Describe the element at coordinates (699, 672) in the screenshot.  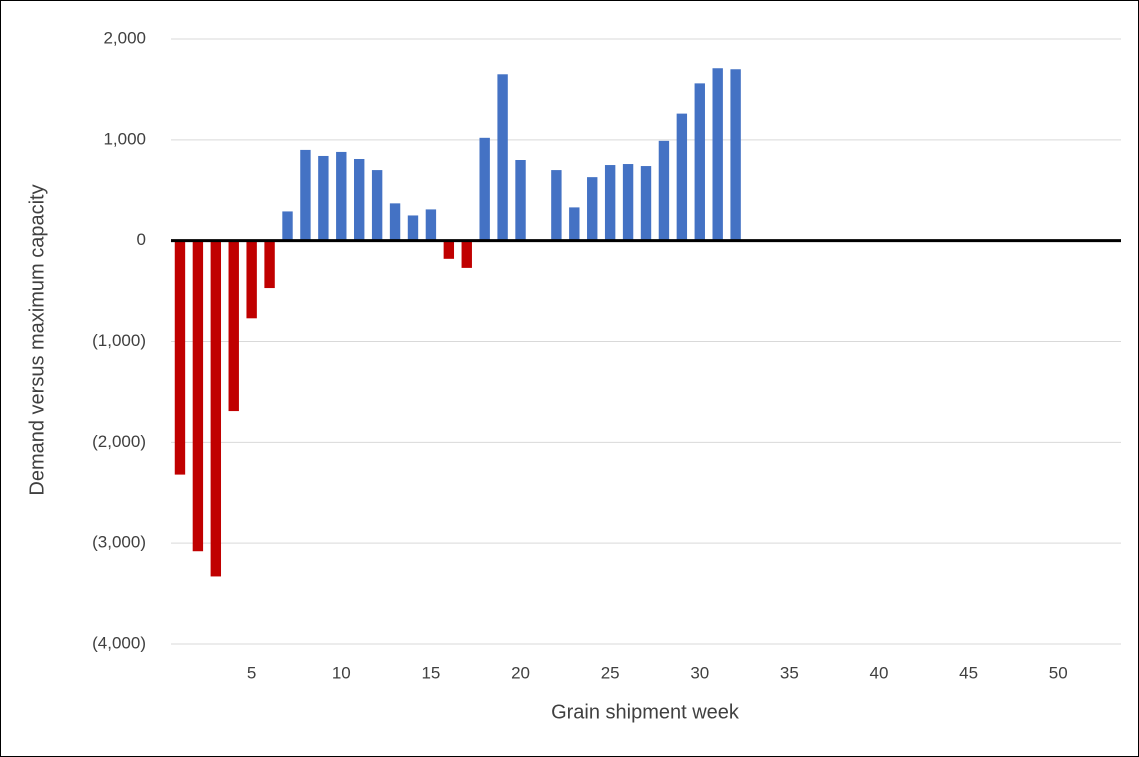
I see `x-tick-label: 30` at that location.